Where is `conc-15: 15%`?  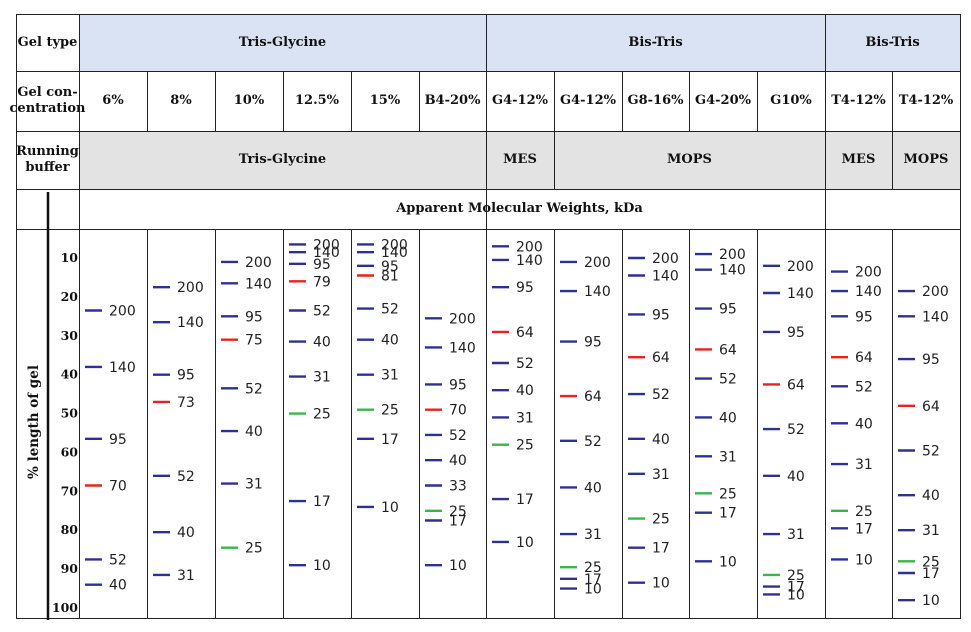 conc-15: 15% is located at coordinates (385, 100).